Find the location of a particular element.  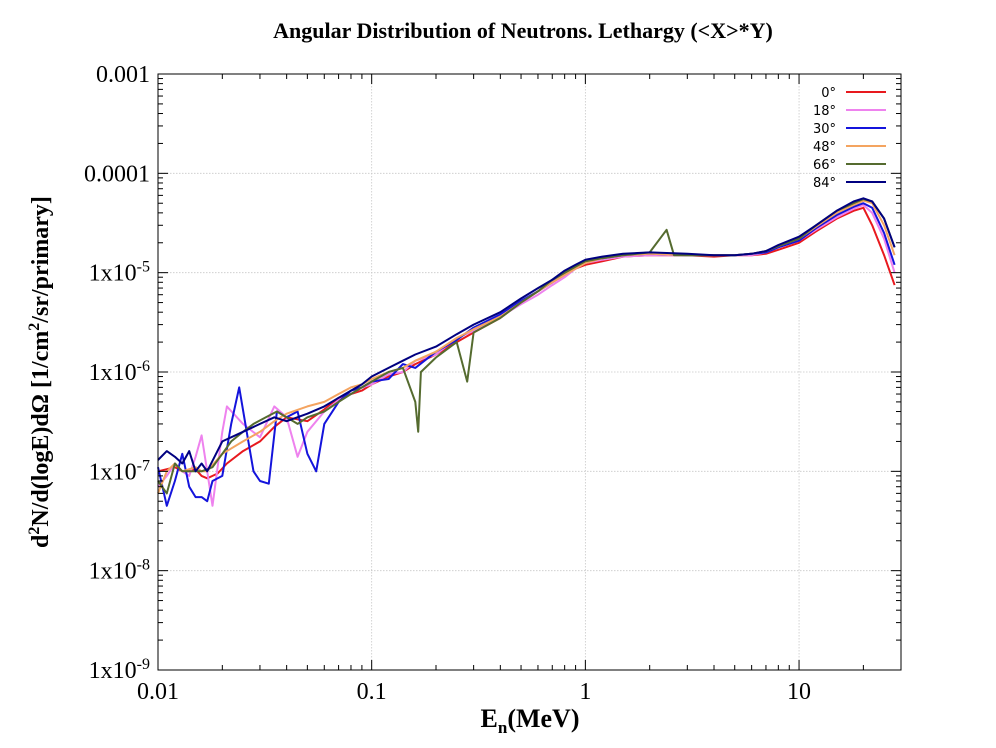

y-tick-label: 1x10⁻⁵ is located at coordinates (119, 273).